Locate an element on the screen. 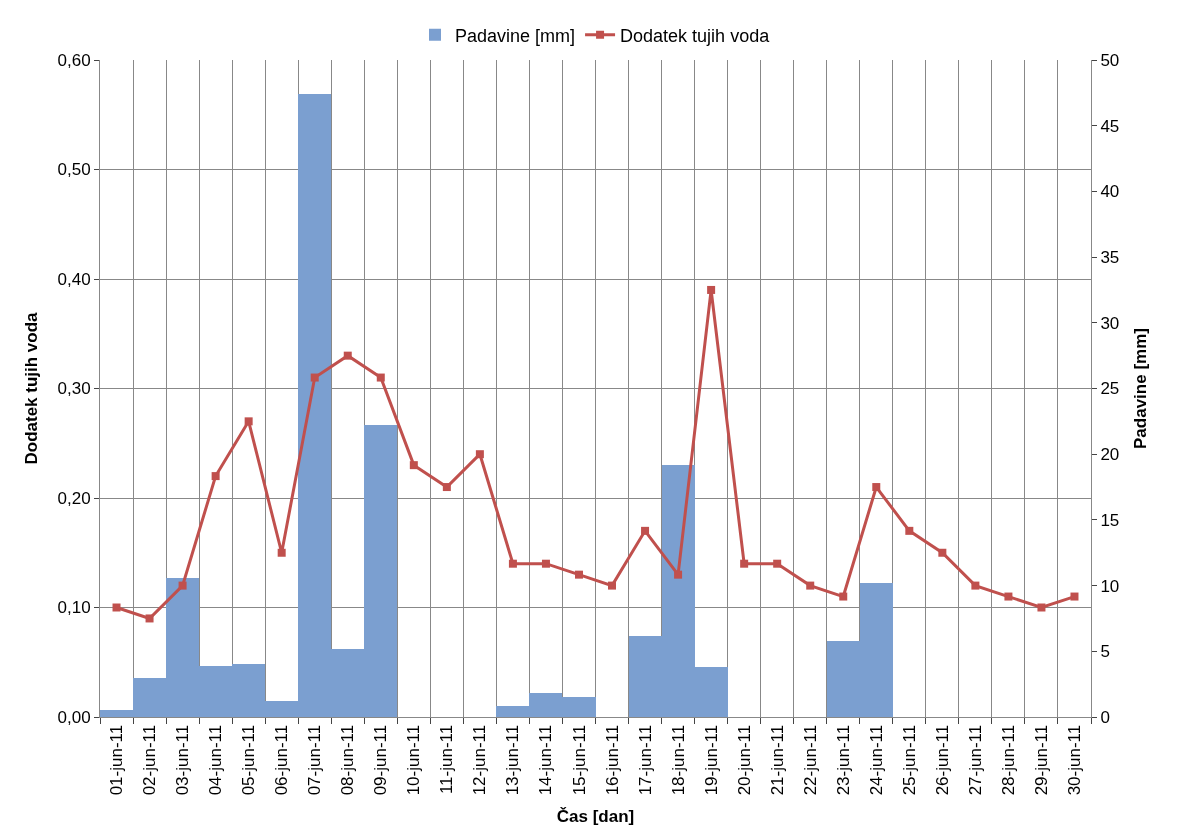  y2-tick-label: 50 is located at coordinates (1110, 60).